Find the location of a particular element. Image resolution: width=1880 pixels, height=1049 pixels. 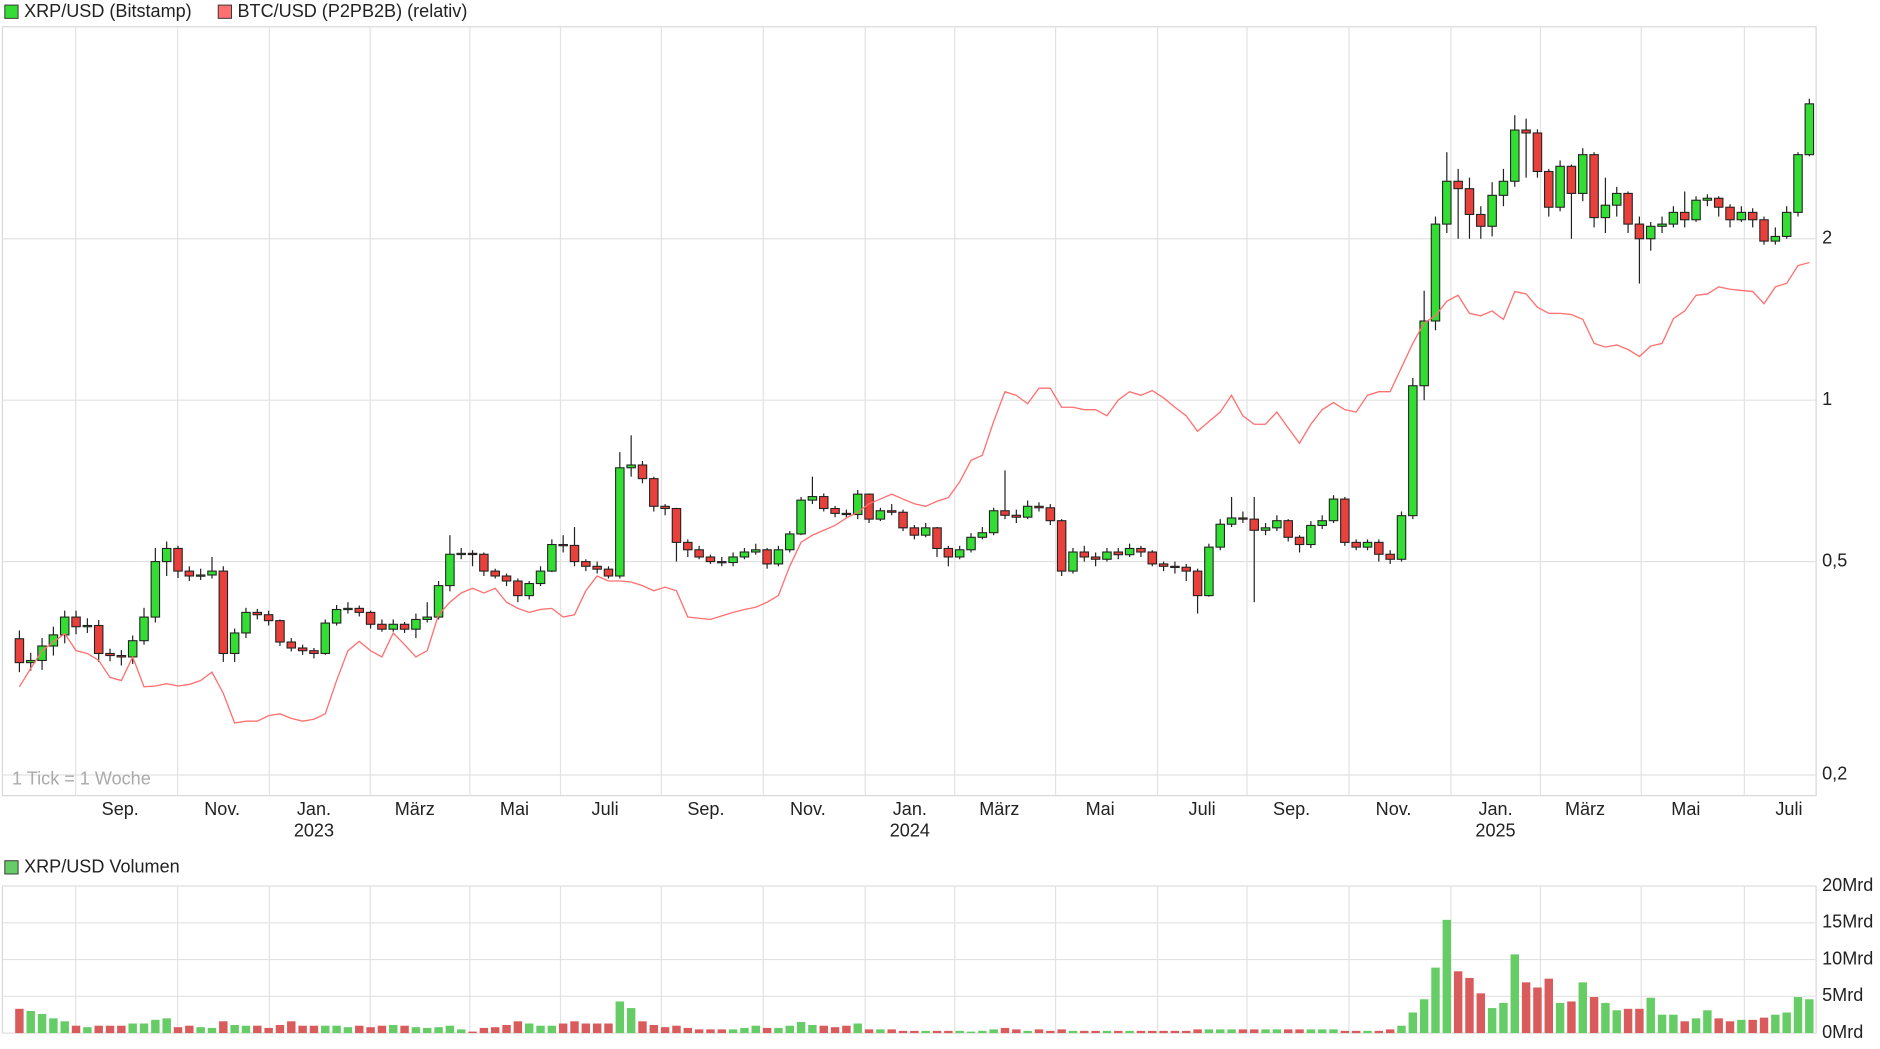

x-tick-label: Jan. is located at coordinates (910, 809).